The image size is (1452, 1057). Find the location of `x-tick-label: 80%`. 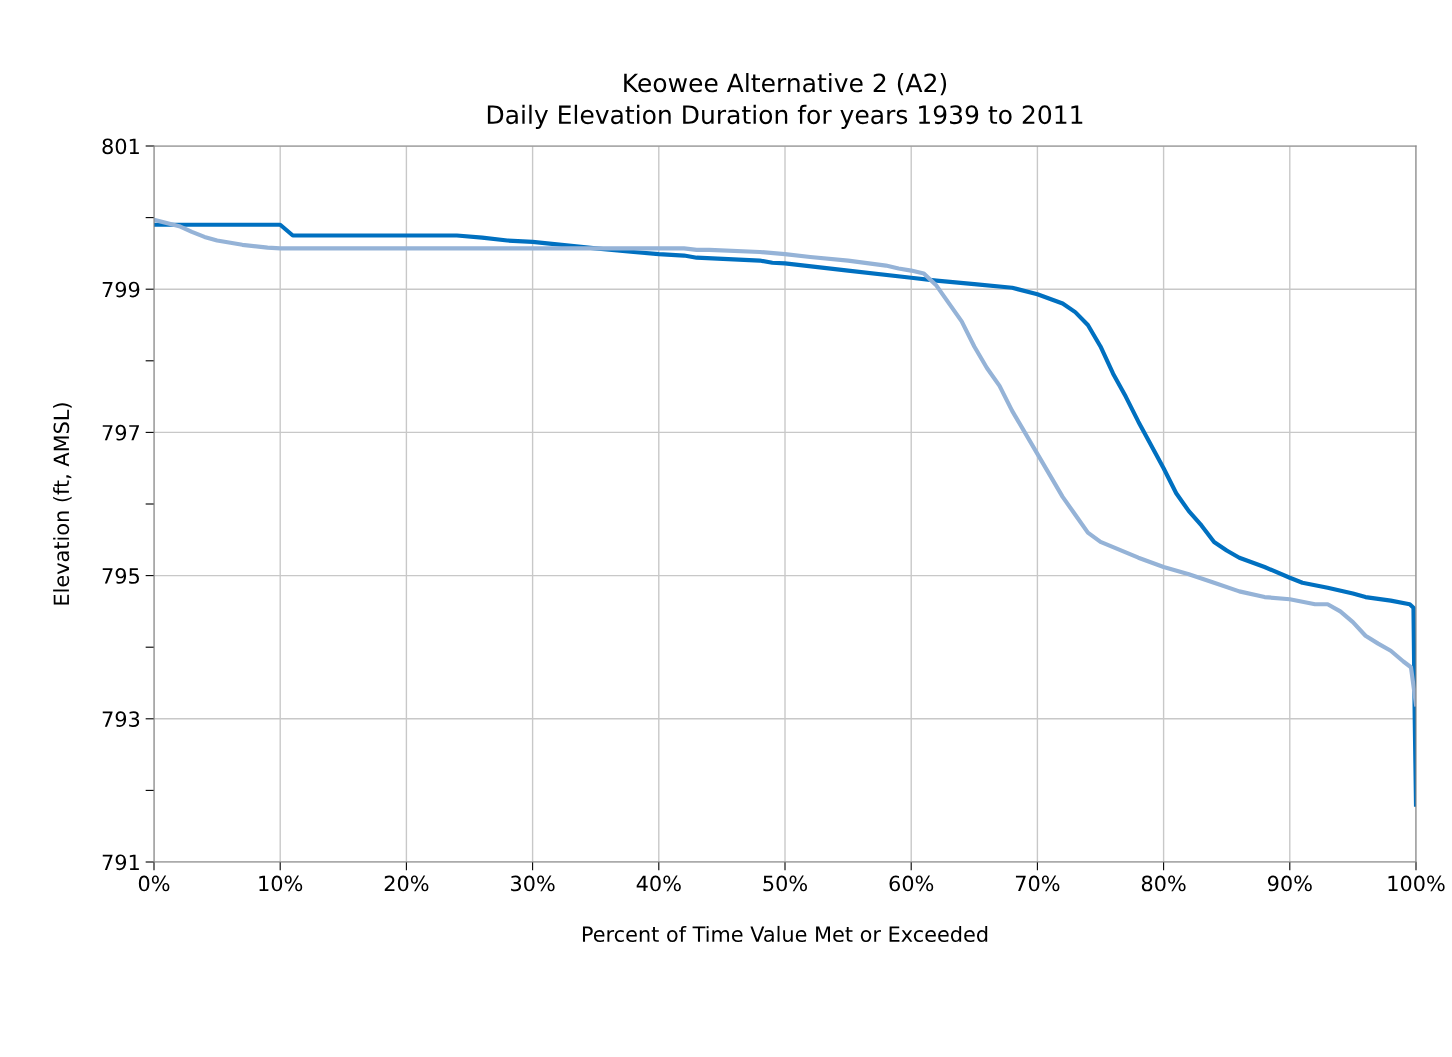

x-tick-label: 80% is located at coordinates (1163, 883).